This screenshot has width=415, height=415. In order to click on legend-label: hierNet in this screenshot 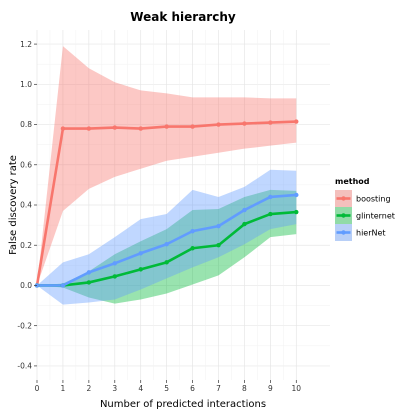, I will do `click(371, 233)`.